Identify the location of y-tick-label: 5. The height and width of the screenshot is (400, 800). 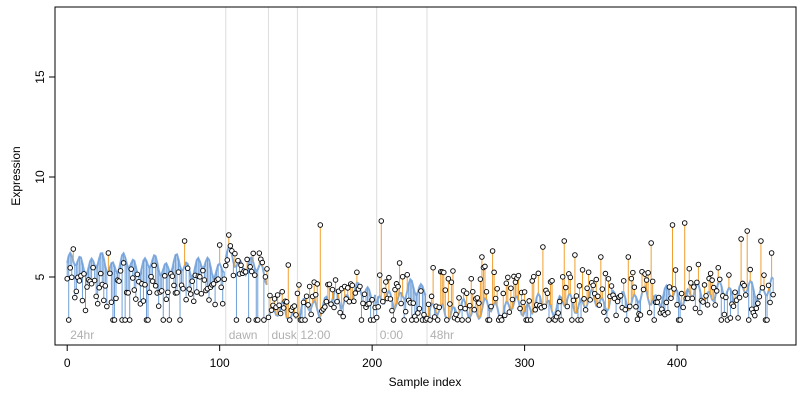
(40, 276).